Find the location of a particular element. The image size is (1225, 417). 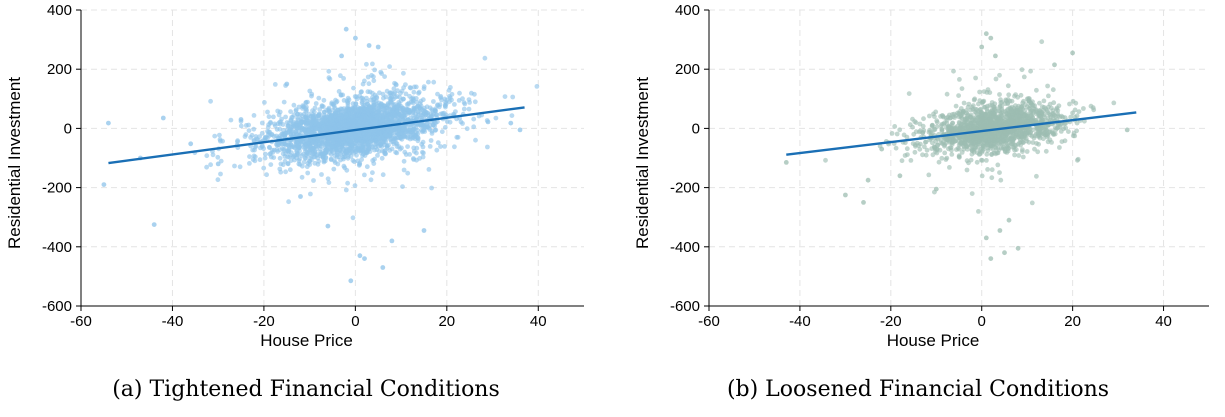

y-tick-label: -600 is located at coordinates (685, 306).